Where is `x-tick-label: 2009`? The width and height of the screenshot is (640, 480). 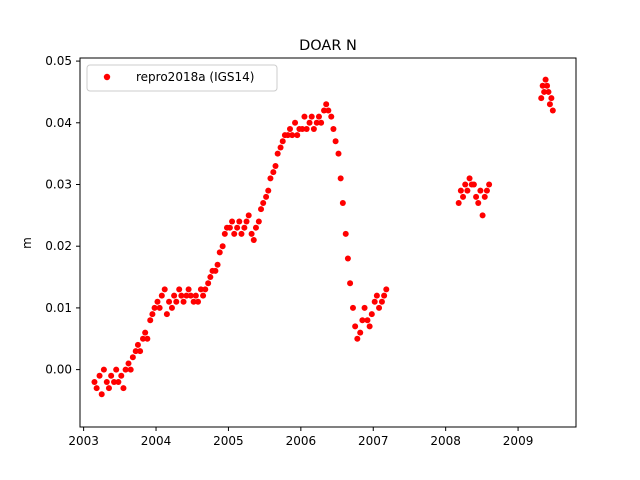 x-tick-label: 2009 is located at coordinates (518, 441).